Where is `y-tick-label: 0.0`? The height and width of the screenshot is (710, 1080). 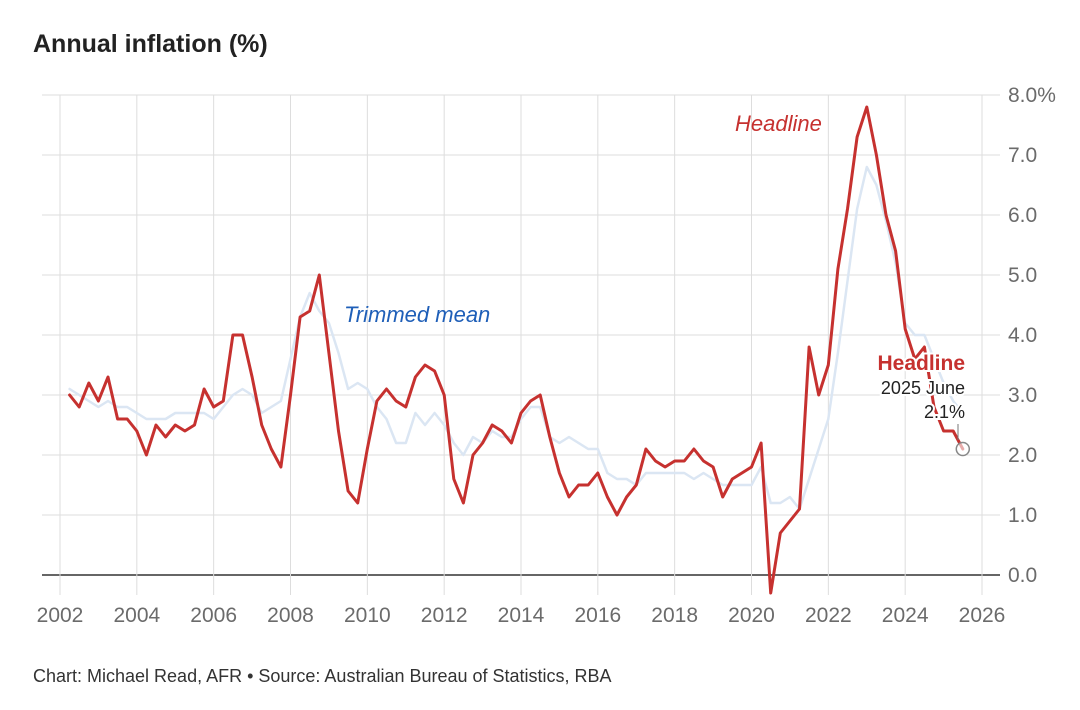 y-tick-label: 0.0 is located at coordinates (1022, 575).